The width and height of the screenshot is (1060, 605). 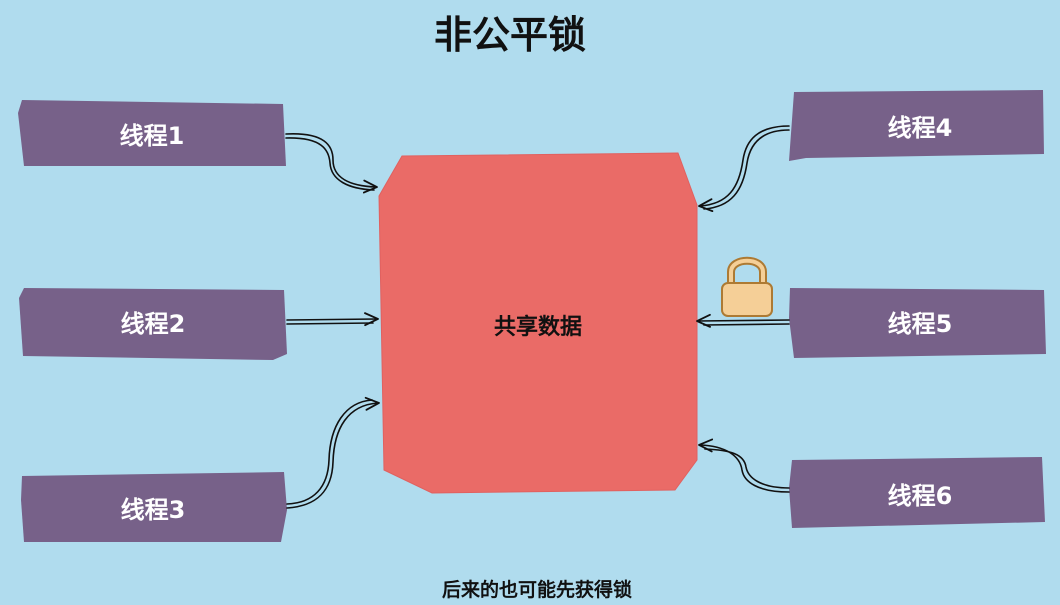 I want to click on thread-box-3: 线程3, so click(x=154, y=507).